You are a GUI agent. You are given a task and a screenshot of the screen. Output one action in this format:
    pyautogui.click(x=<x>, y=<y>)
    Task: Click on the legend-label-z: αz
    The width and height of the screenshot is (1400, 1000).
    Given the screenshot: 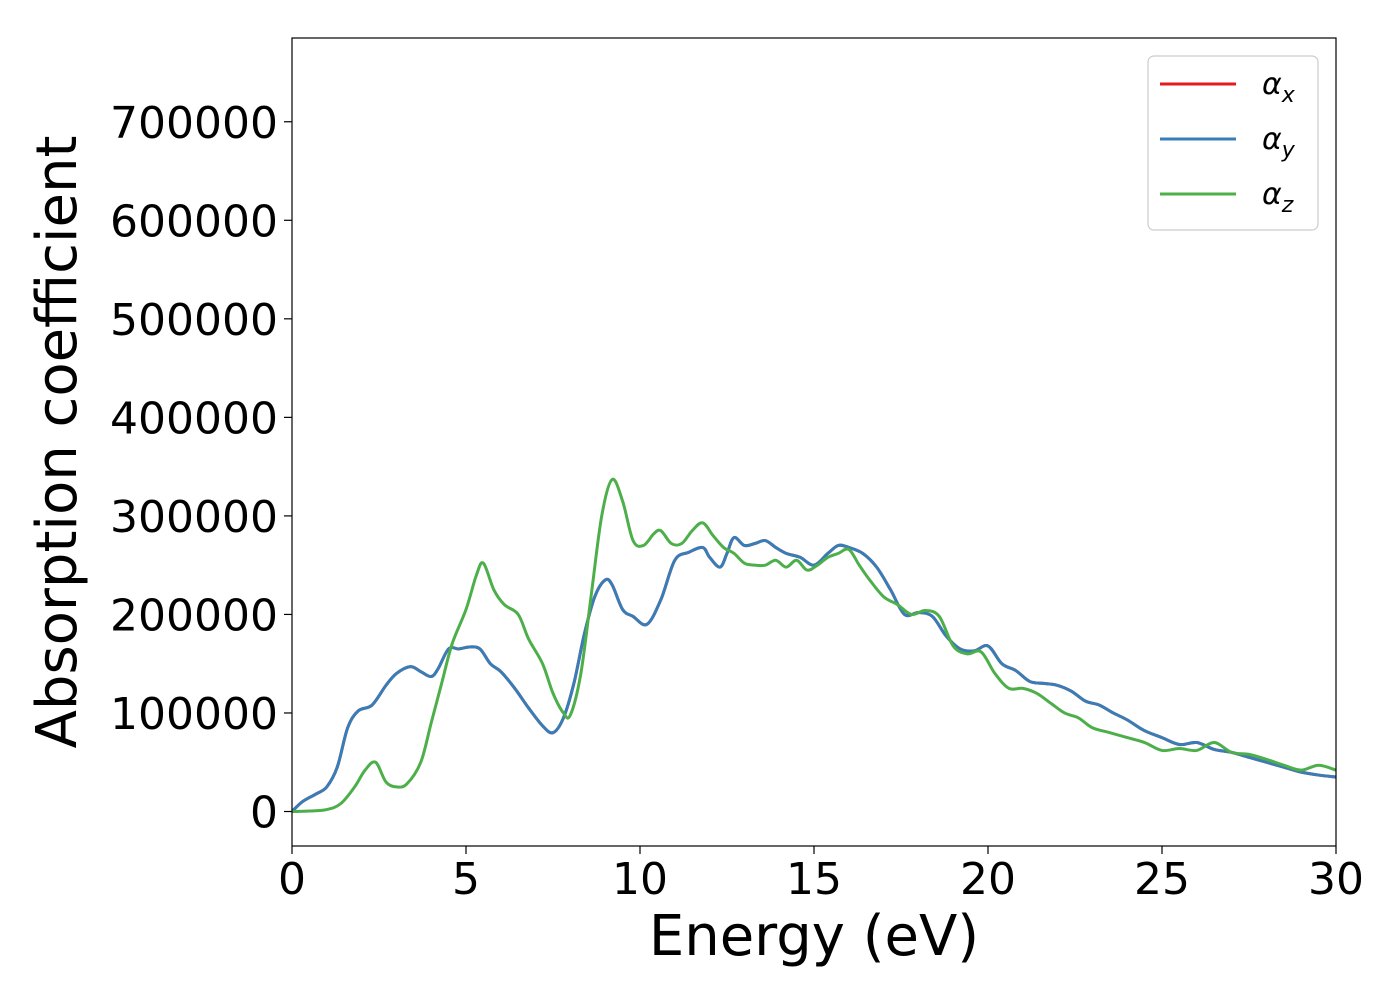 What is the action you would take?
    pyautogui.click(x=1278, y=197)
    